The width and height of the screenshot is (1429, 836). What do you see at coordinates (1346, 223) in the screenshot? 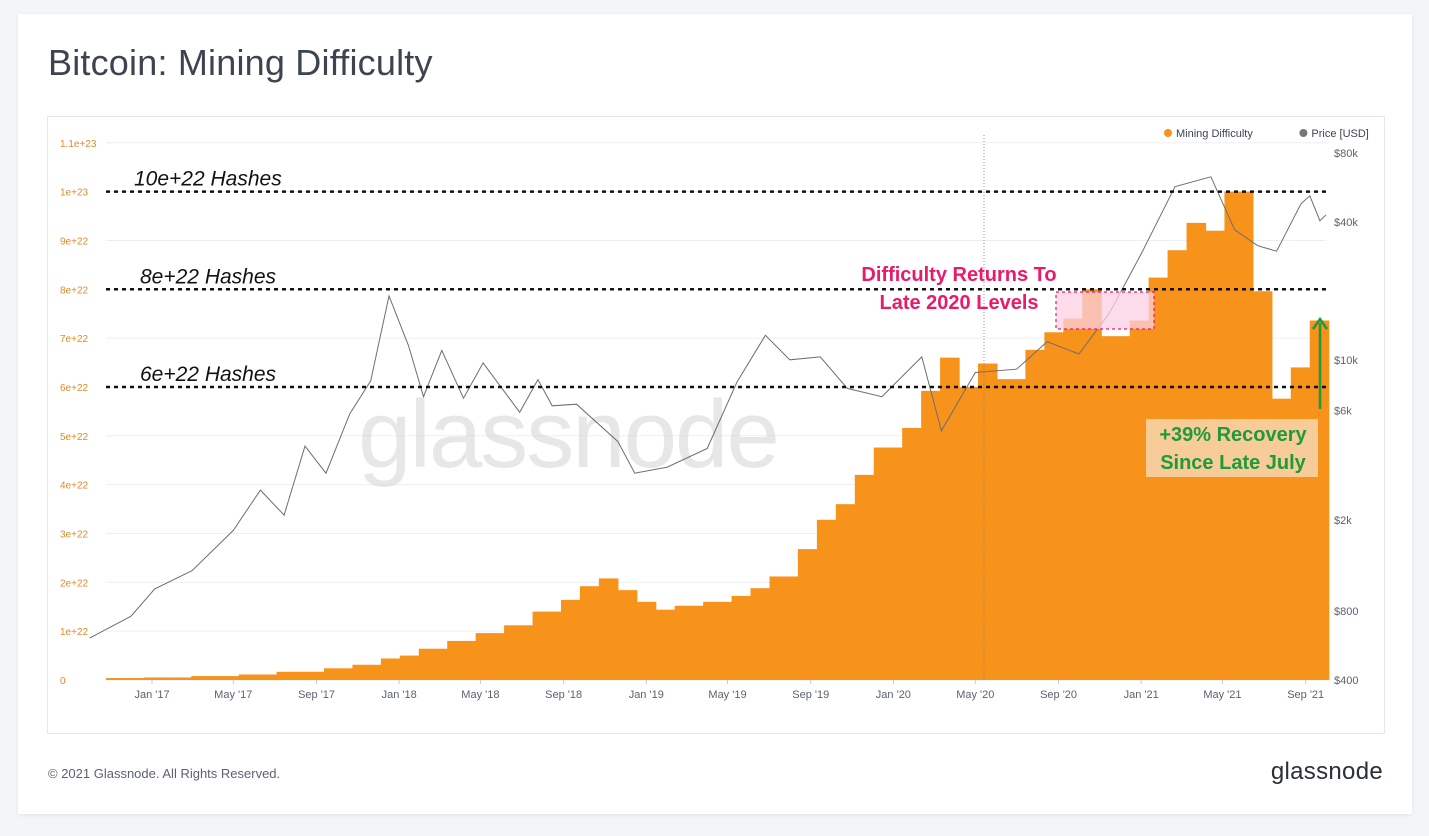
I see `y-right-tick-label: $40k` at bounding box center [1346, 223].